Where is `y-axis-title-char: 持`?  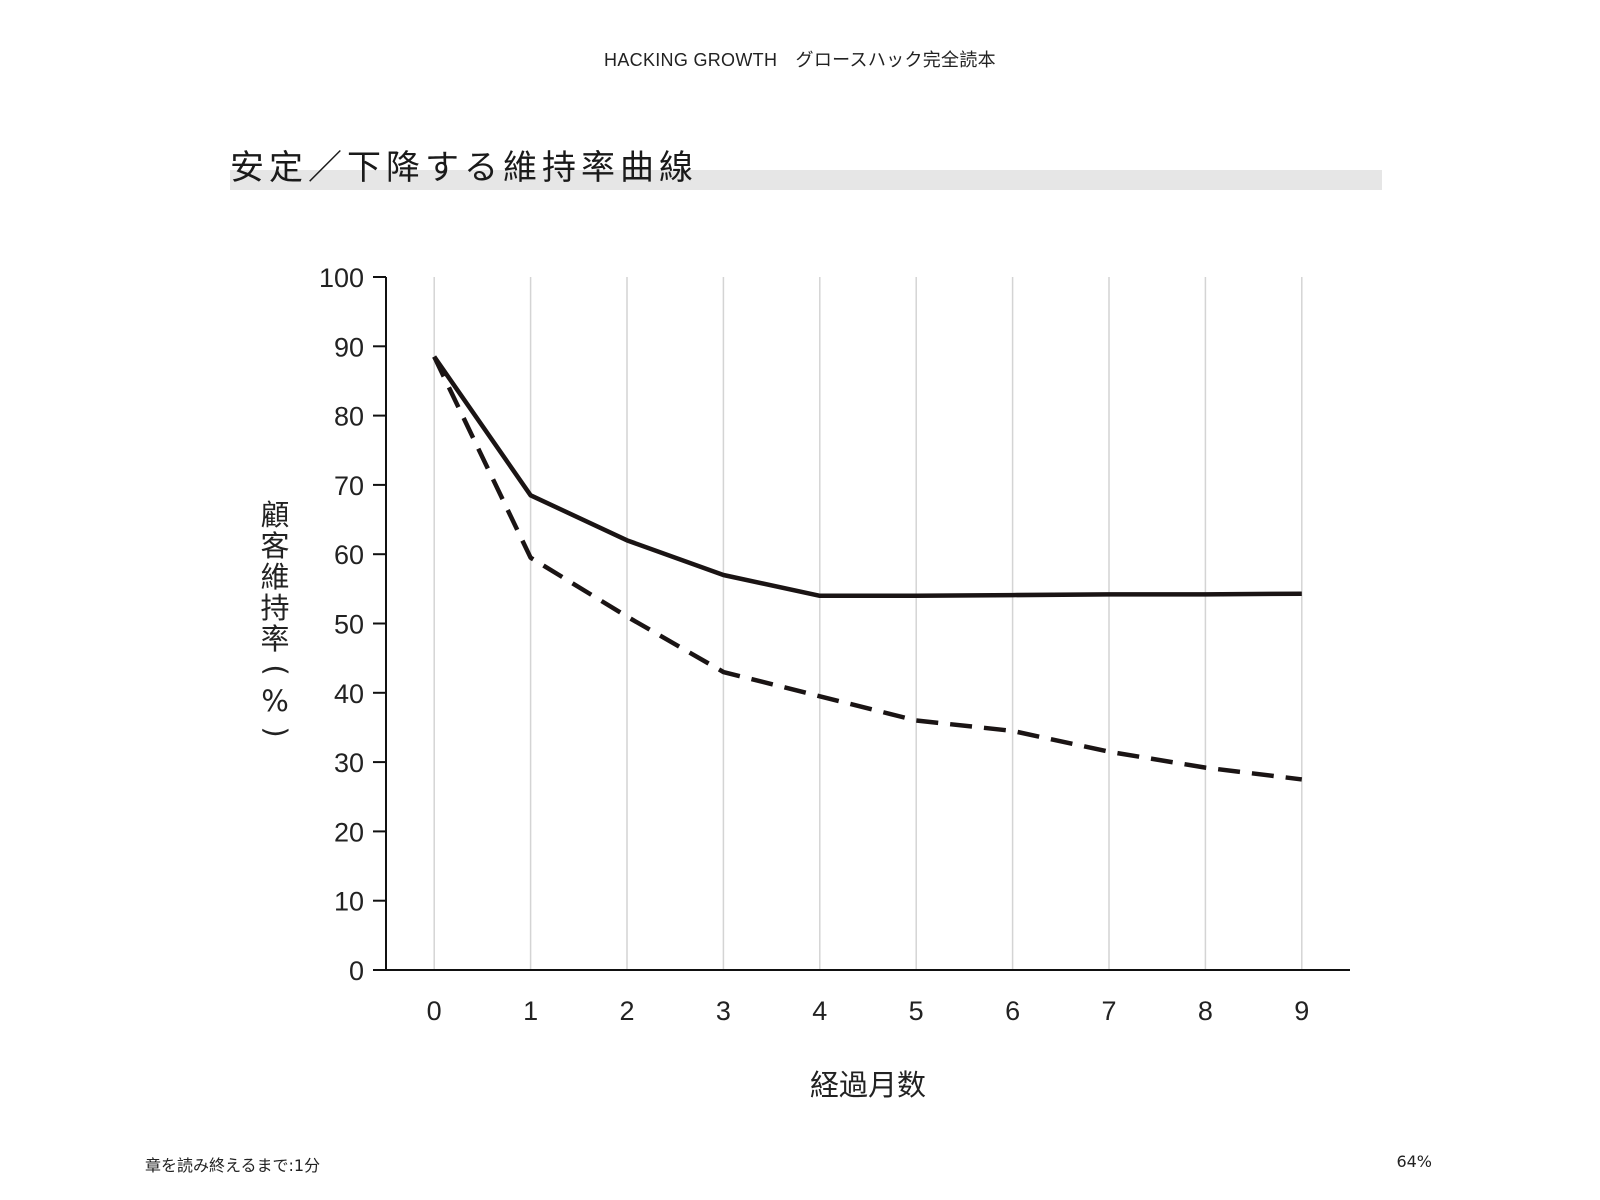 y-axis-title-char: 持 is located at coordinates (274, 608).